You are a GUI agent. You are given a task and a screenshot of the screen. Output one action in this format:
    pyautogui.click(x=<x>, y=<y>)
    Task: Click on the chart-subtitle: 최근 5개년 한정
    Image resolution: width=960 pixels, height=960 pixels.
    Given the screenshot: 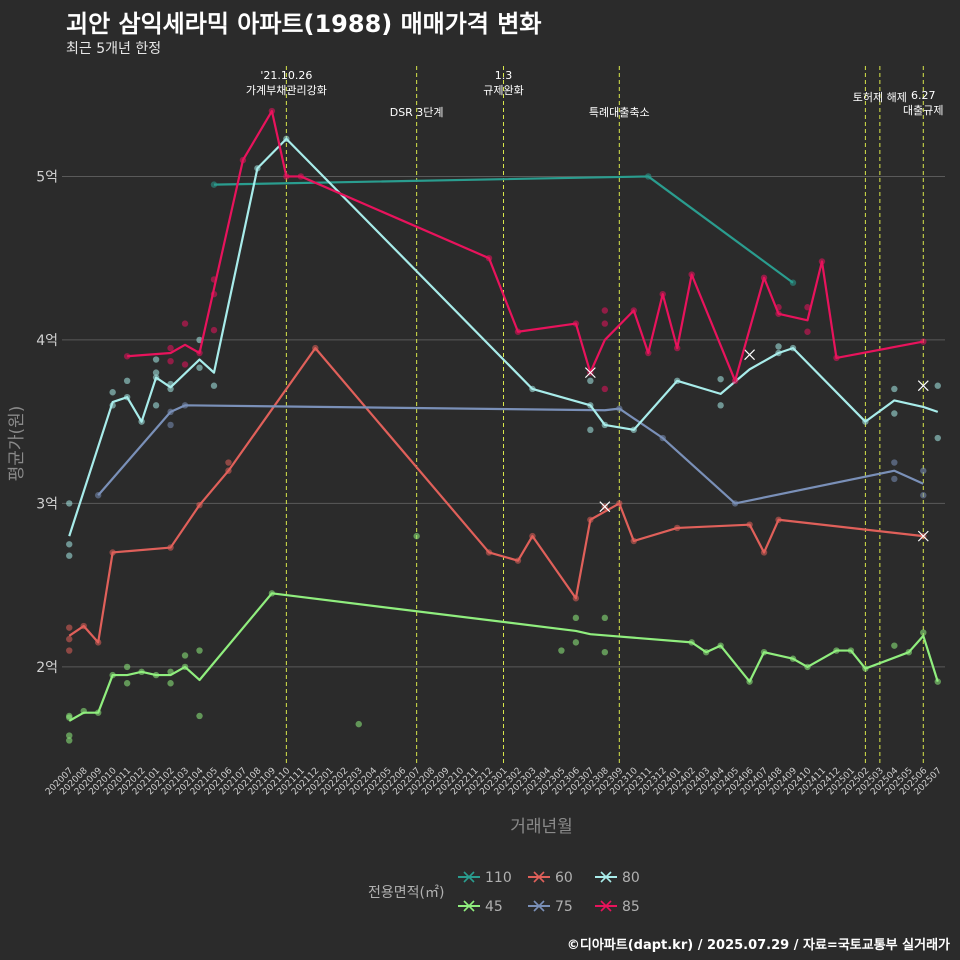 What is the action you would take?
    pyautogui.click(x=114, y=49)
    